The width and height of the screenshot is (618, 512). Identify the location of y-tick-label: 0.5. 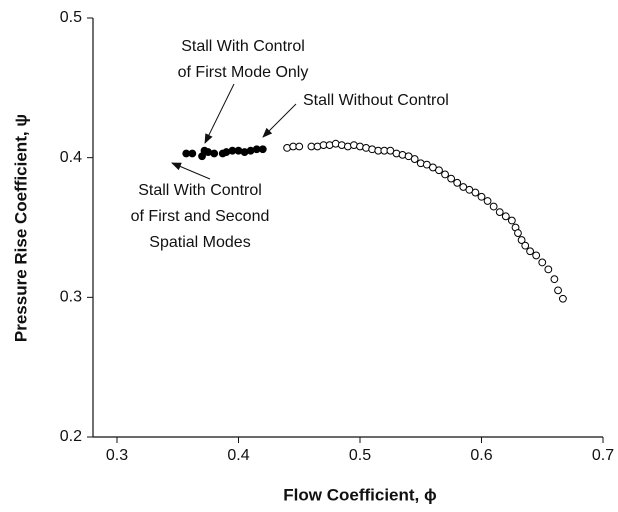
(71, 17).